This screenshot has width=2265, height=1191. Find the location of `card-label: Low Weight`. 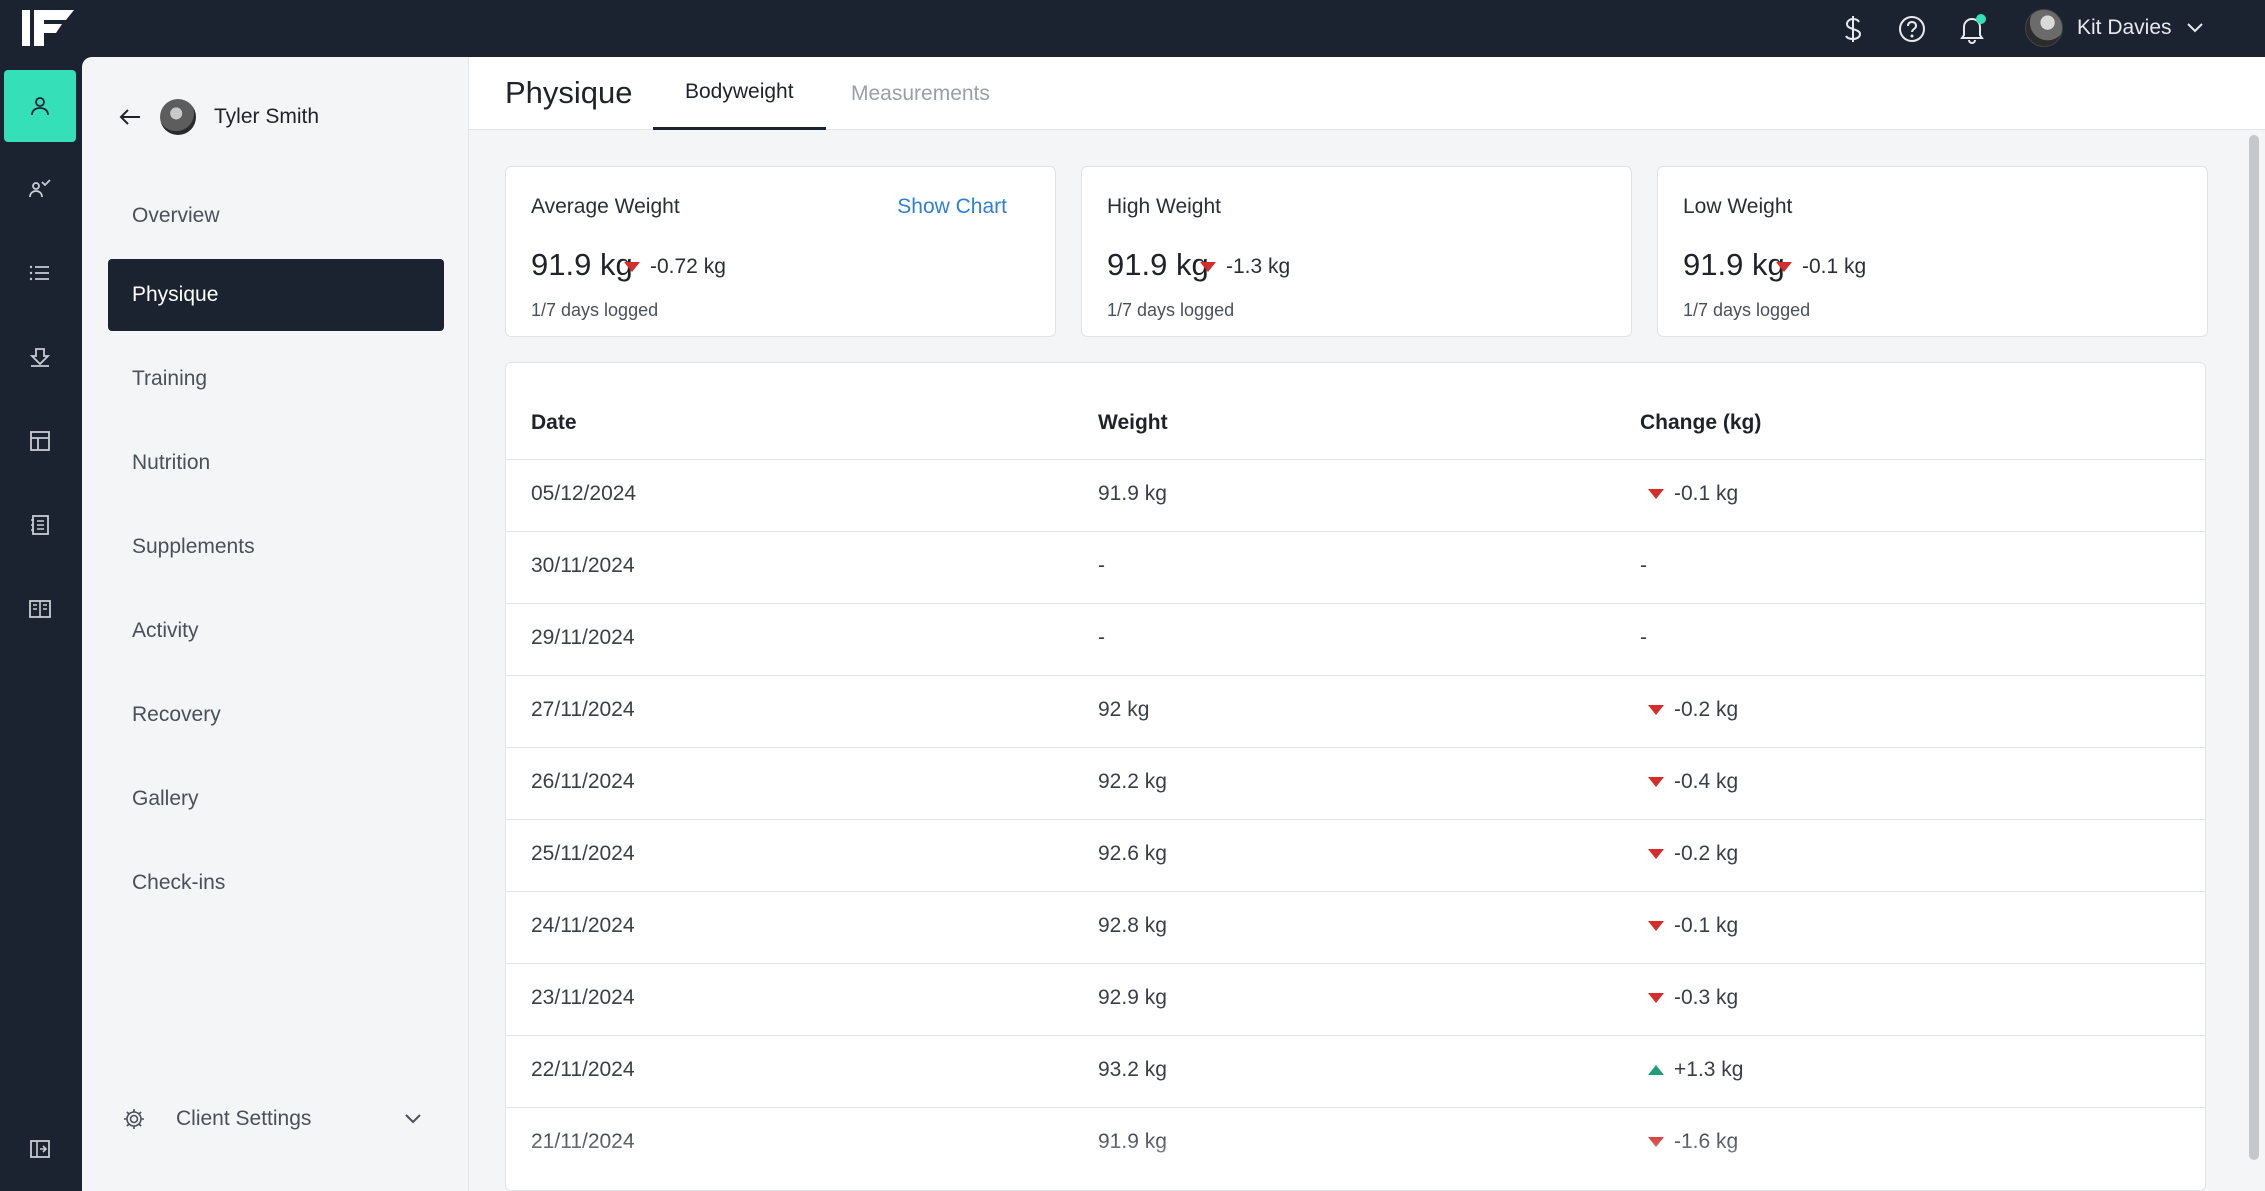

card-label: Low Weight is located at coordinates (1738, 206).